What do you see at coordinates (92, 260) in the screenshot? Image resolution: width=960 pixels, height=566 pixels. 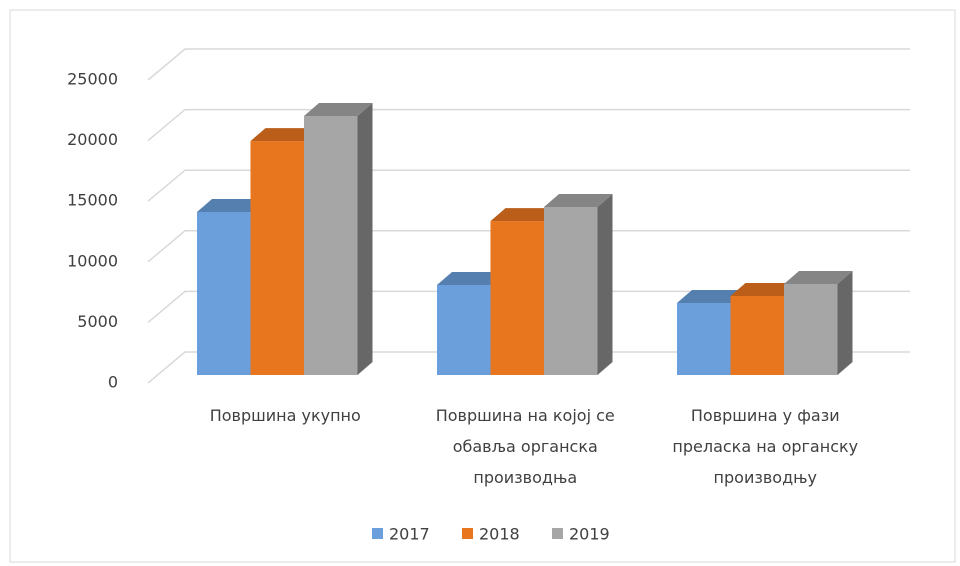 I see `y-tick-label: 10000` at bounding box center [92, 260].